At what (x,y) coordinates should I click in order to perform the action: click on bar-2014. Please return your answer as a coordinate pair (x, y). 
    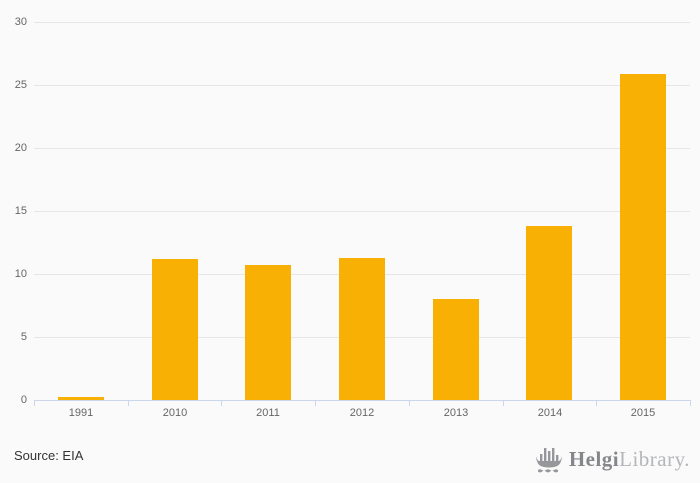
    Looking at the image, I should click on (549, 313).